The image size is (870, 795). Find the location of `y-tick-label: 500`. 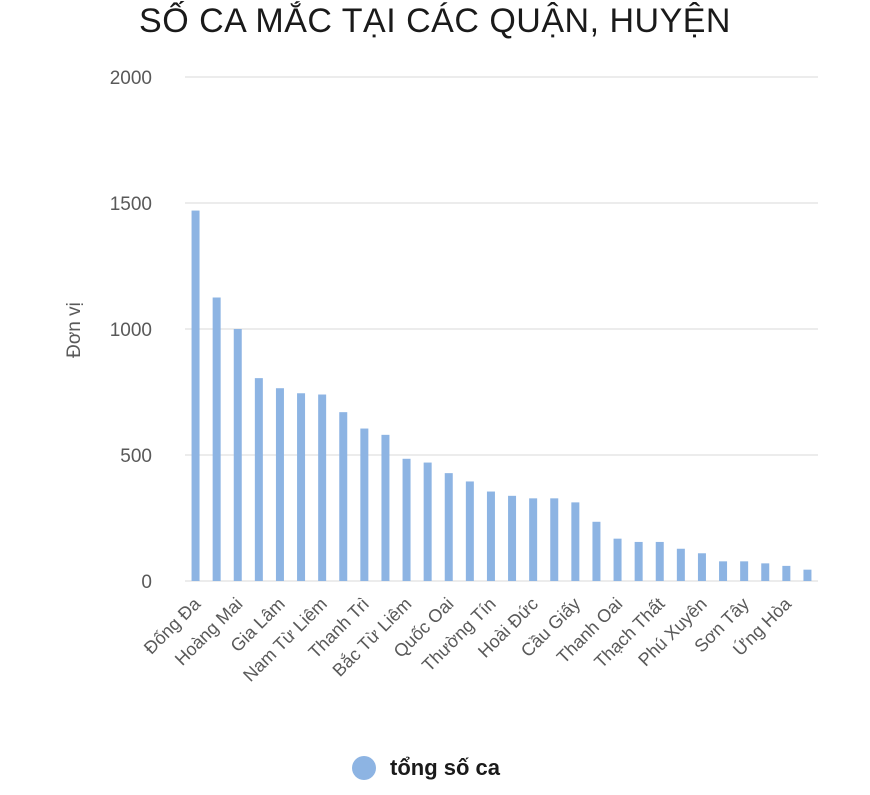

y-tick-label: 500 is located at coordinates (136, 456).